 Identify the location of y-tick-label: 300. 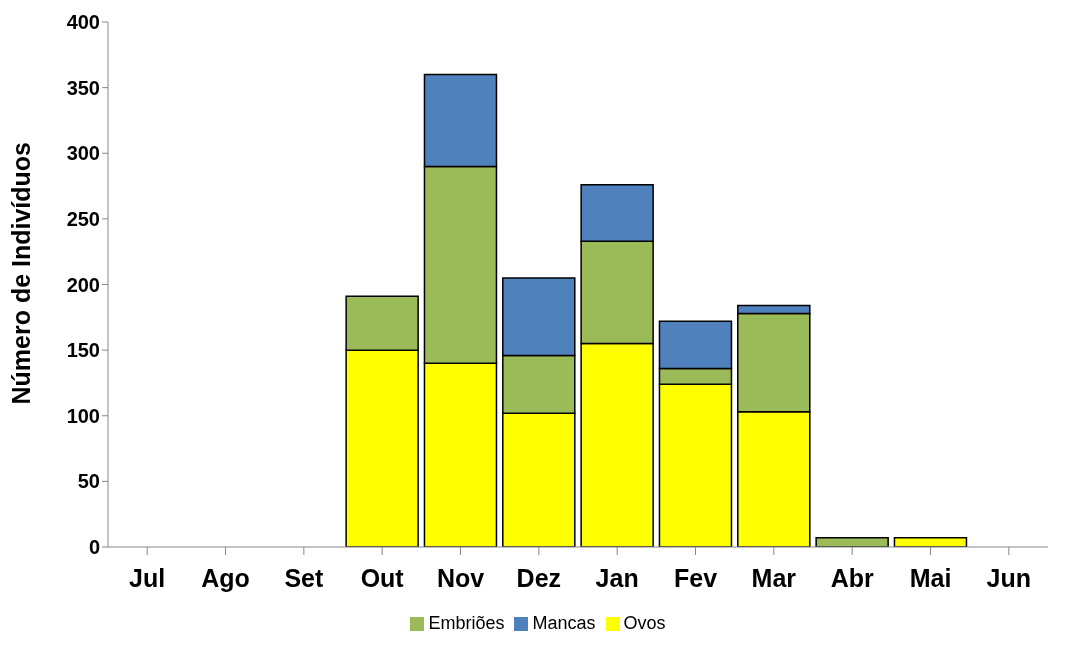
(83, 153).